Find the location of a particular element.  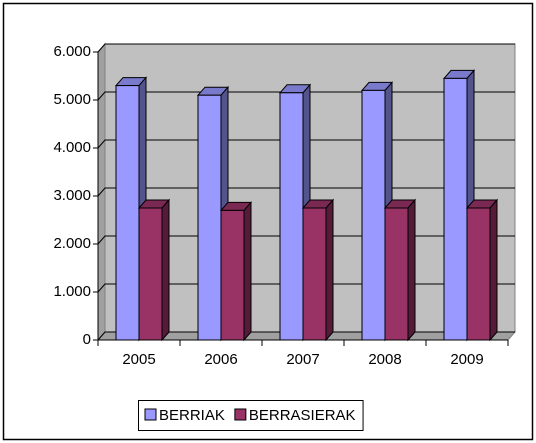

x-tick-label: 2005 is located at coordinates (138, 359).